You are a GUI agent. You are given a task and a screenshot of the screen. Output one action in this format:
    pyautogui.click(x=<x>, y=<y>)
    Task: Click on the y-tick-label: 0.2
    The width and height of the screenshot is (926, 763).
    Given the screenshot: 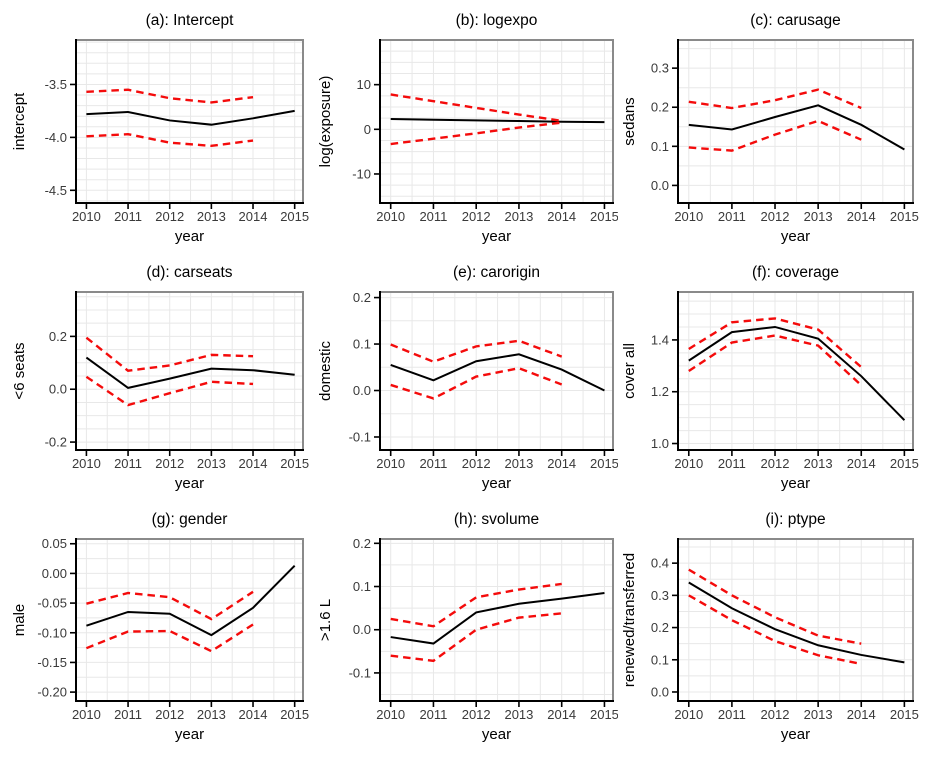 What is the action you would take?
    pyautogui.click(x=660, y=627)
    